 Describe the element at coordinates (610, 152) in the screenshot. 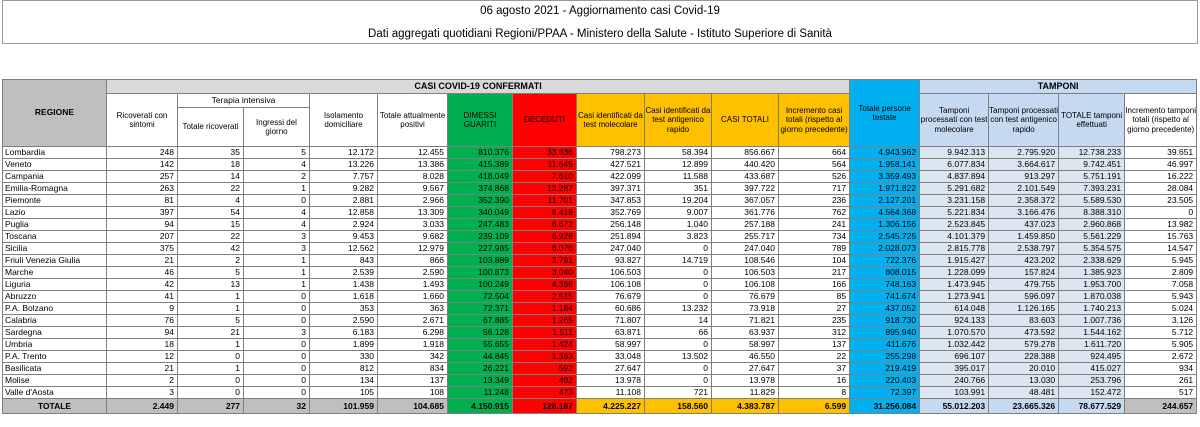

I see `cell: 798.273` at that location.